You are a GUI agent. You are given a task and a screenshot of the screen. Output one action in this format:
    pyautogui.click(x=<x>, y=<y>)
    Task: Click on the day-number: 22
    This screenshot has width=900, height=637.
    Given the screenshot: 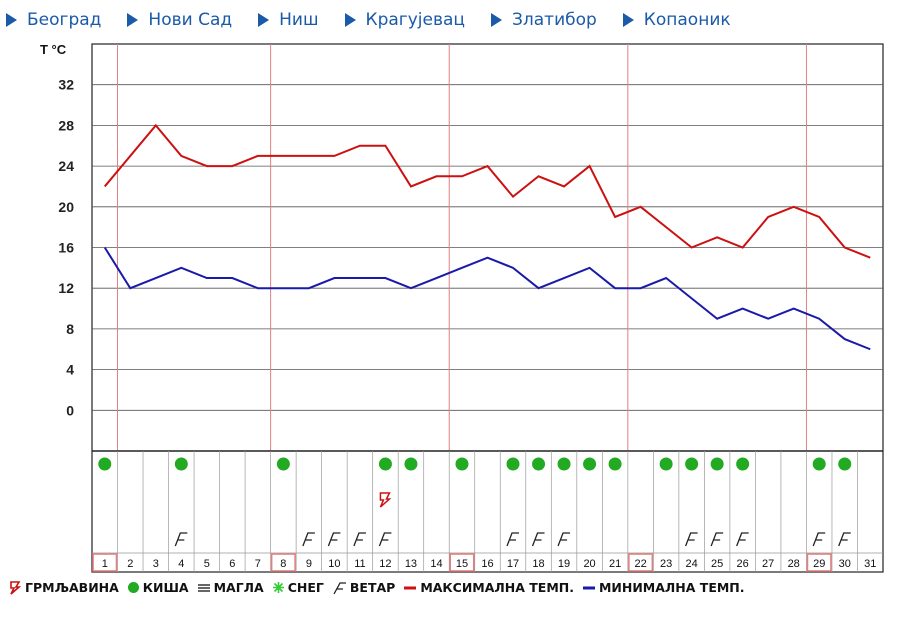 What is the action you would take?
    pyautogui.click(x=640, y=564)
    